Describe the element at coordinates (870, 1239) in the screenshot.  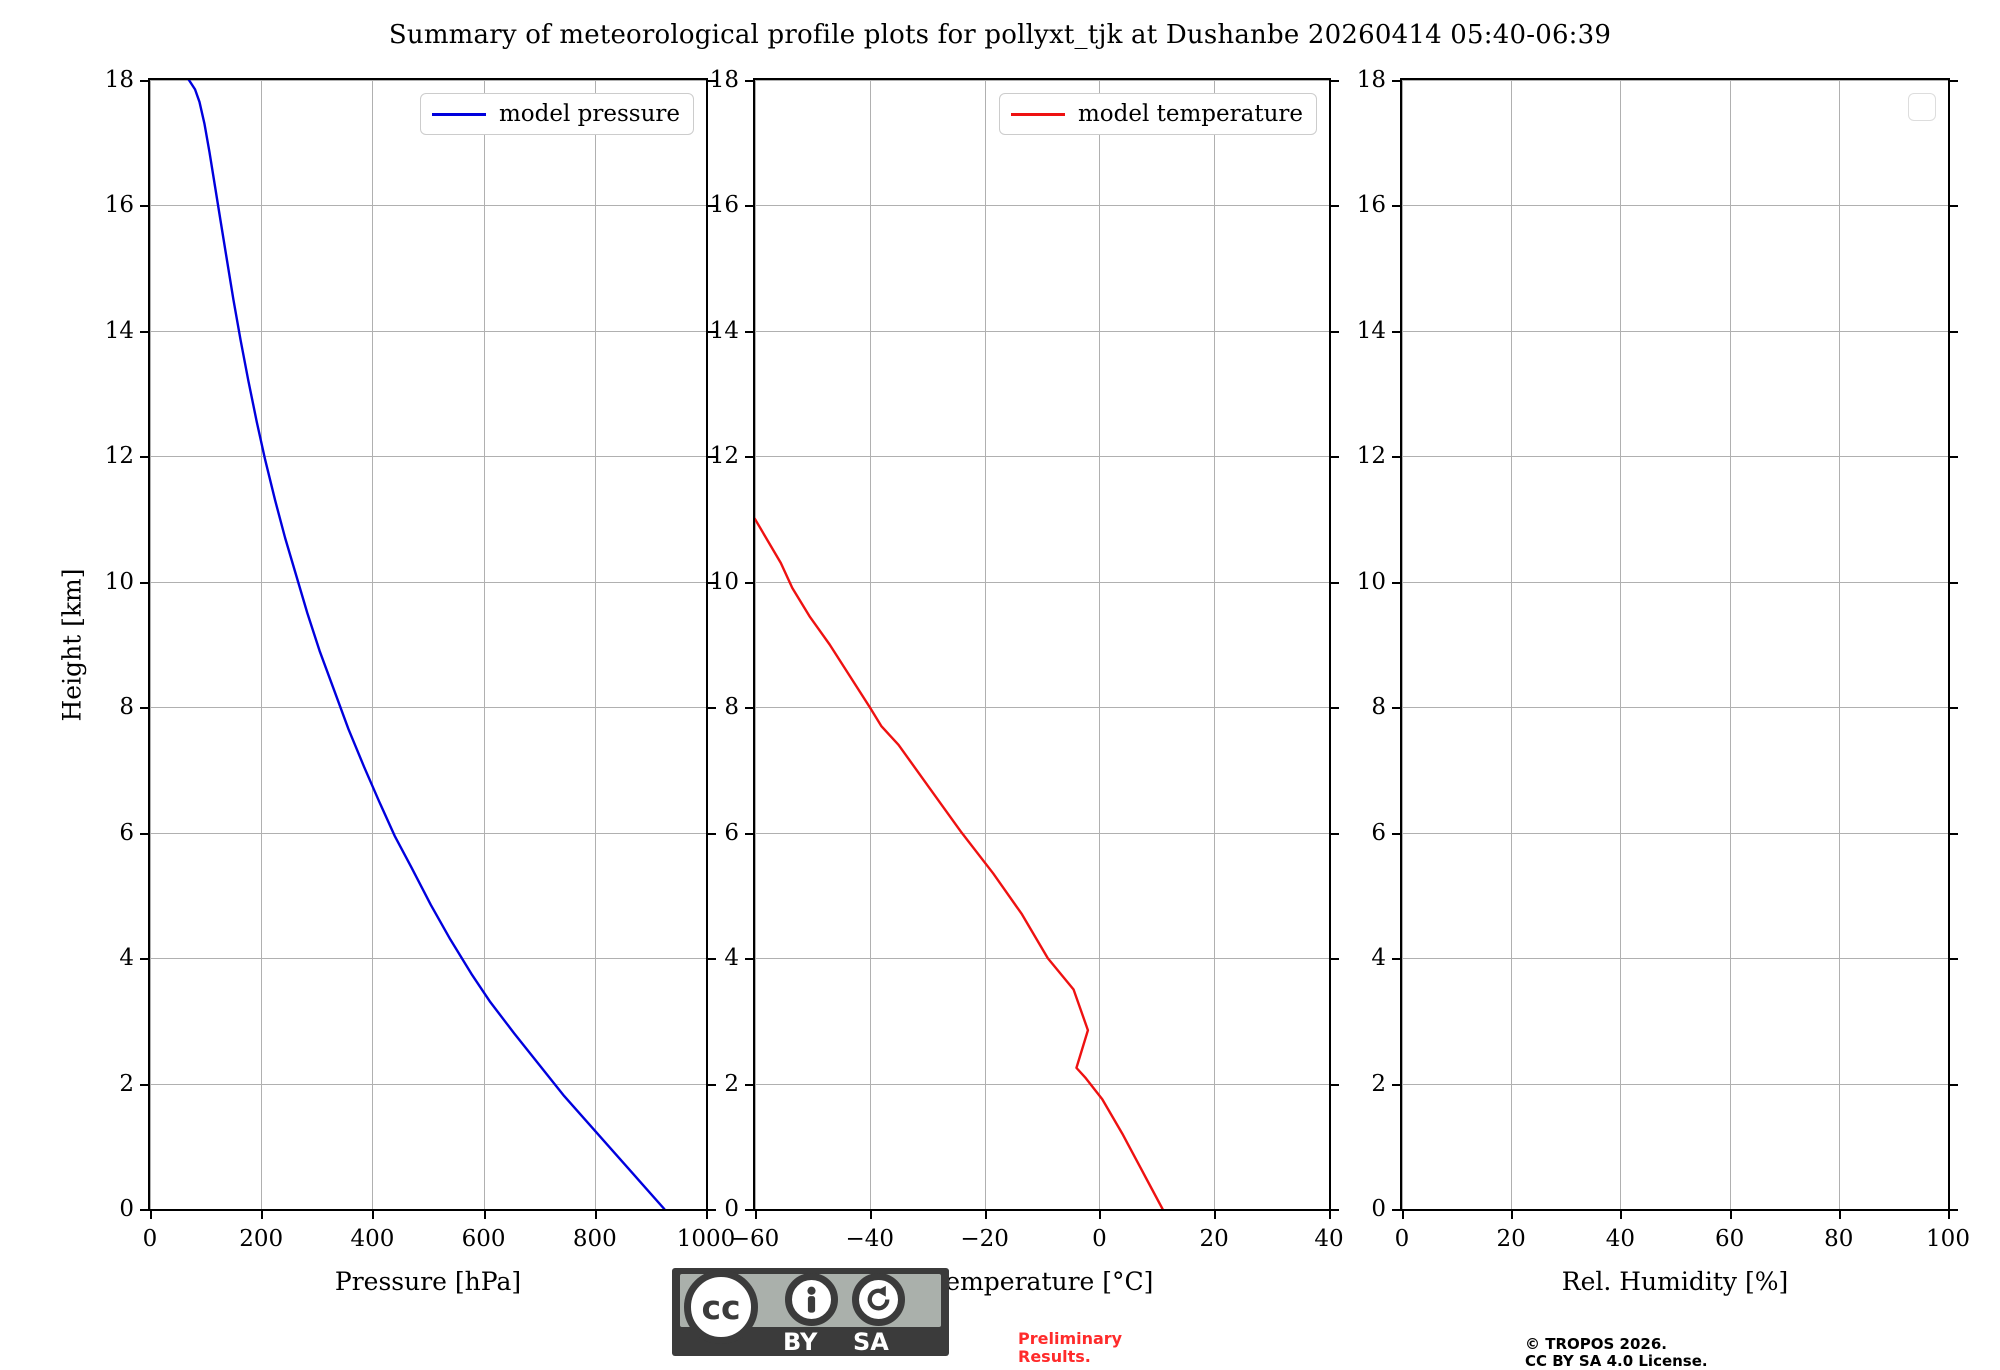
I see `x-tick-label: −40` at that location.